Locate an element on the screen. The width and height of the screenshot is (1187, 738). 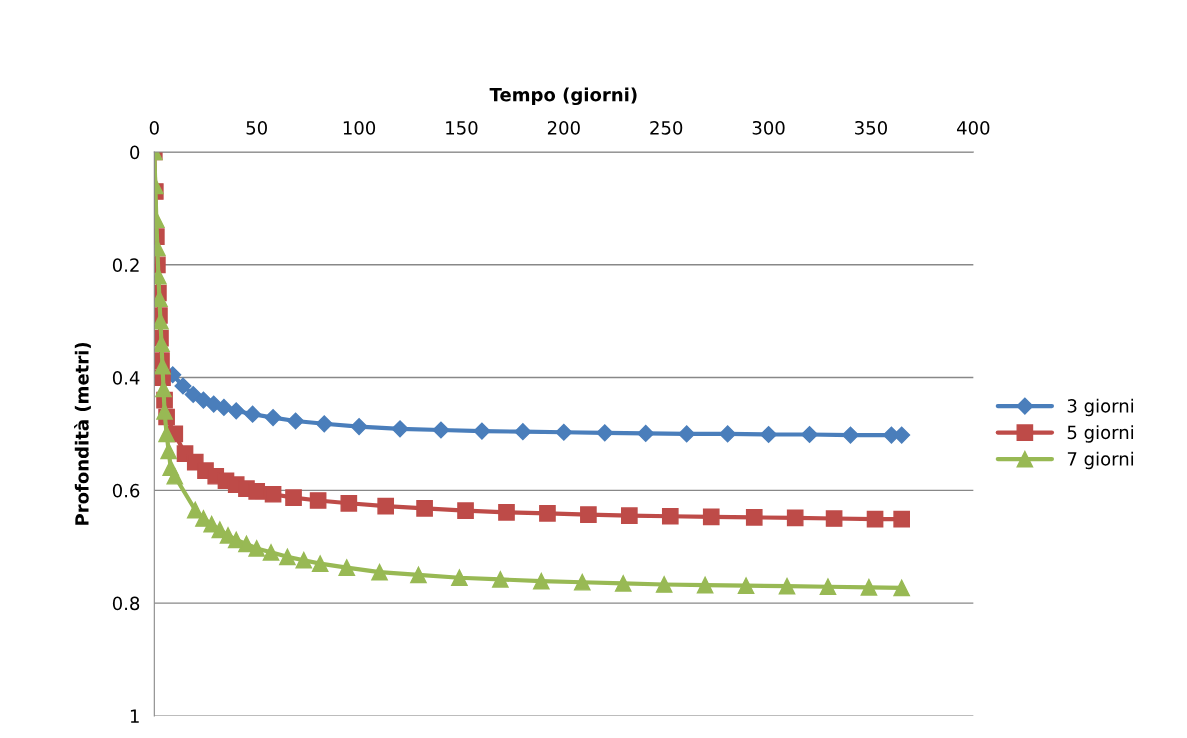
x-tick-label: 400 is located at coordinates (973, 127).